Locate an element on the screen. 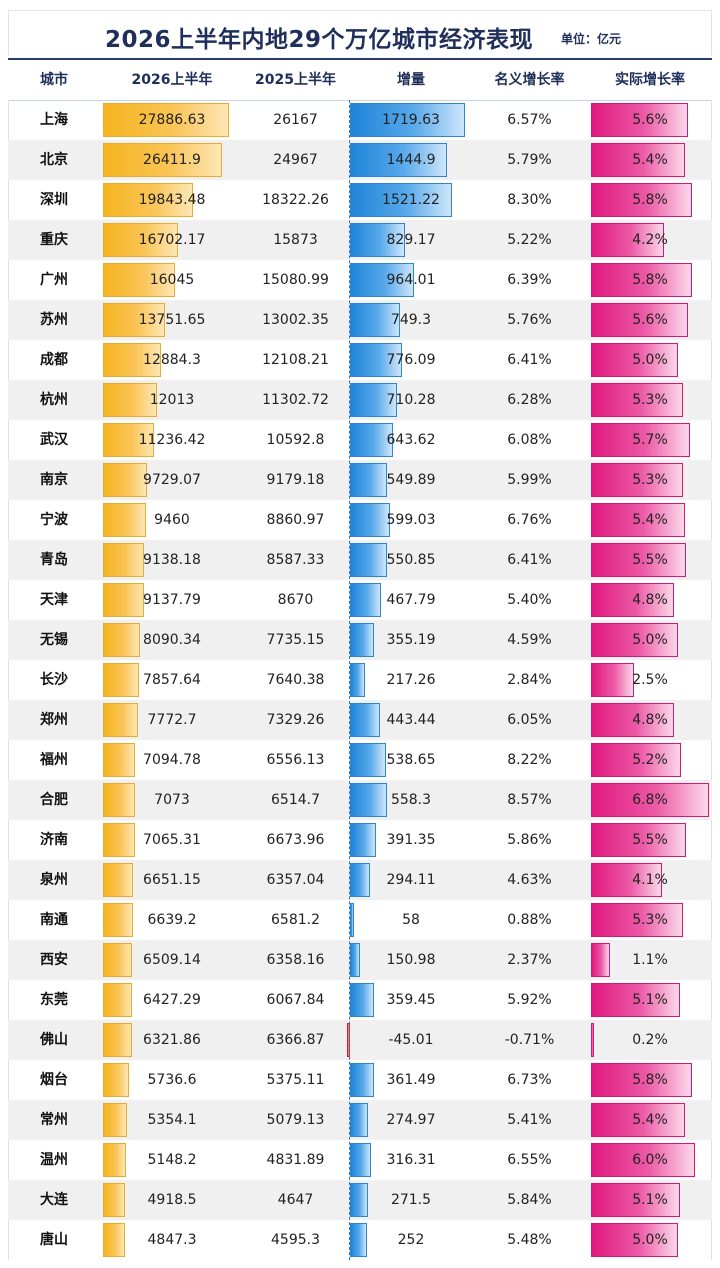  unit-label: 单位：亿元 is located at coordinates (591, 39).